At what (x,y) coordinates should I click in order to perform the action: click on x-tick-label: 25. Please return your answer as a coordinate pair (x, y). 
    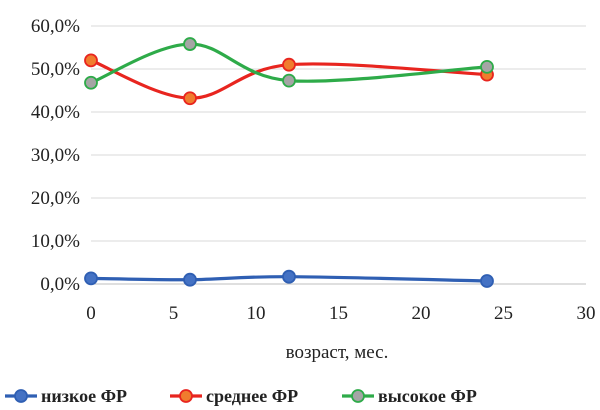
    Looking at the image, I should click on (503, 313).